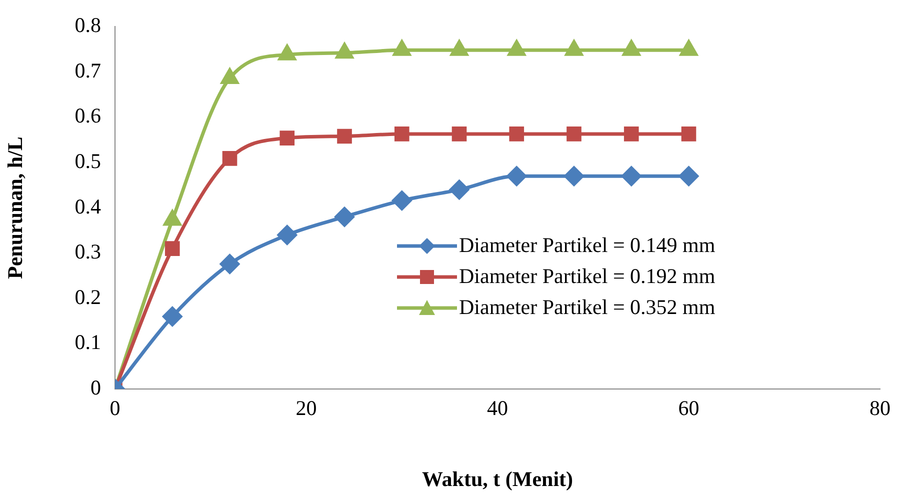 The height and width of the screenshot is (497, 899). I want to click on y-tick-label: 0.3, so click(87, 252).